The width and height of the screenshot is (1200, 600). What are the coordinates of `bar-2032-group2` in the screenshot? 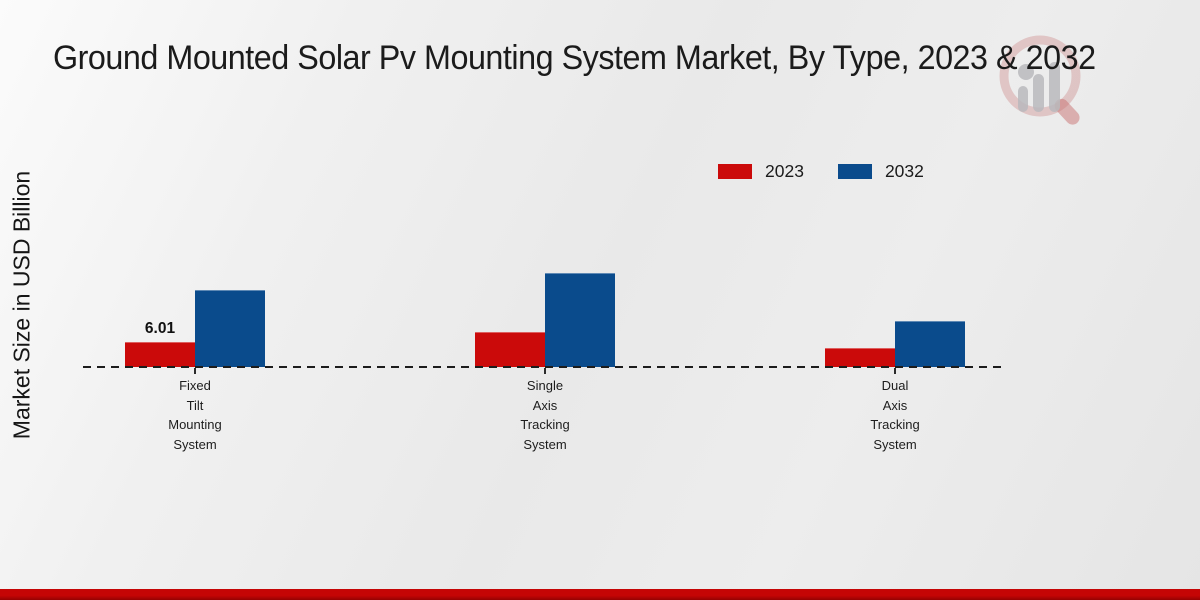 It's located at (580, 320).